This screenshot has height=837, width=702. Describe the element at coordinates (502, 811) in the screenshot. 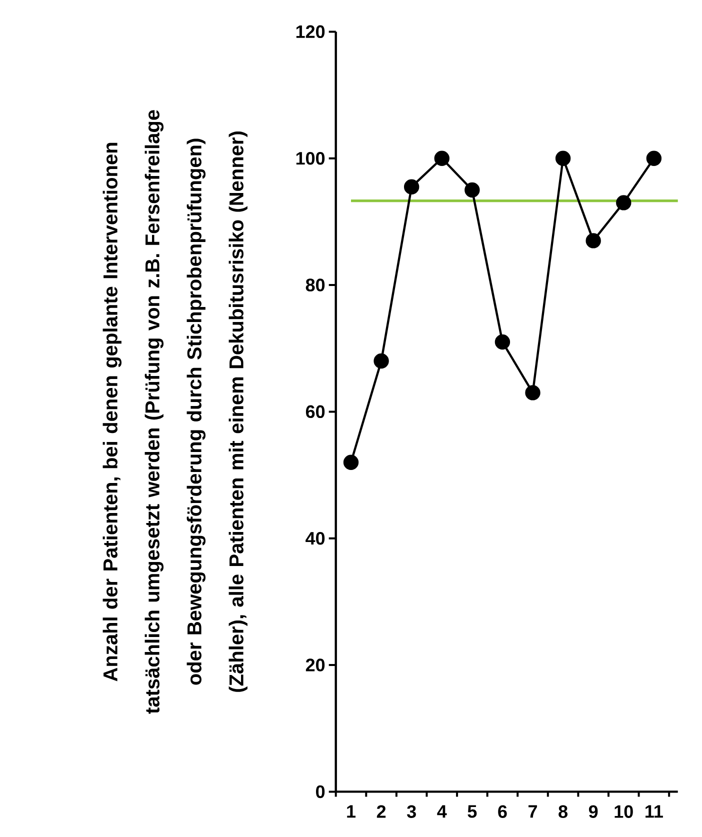

I see `x-tick-label: 6` at that location.